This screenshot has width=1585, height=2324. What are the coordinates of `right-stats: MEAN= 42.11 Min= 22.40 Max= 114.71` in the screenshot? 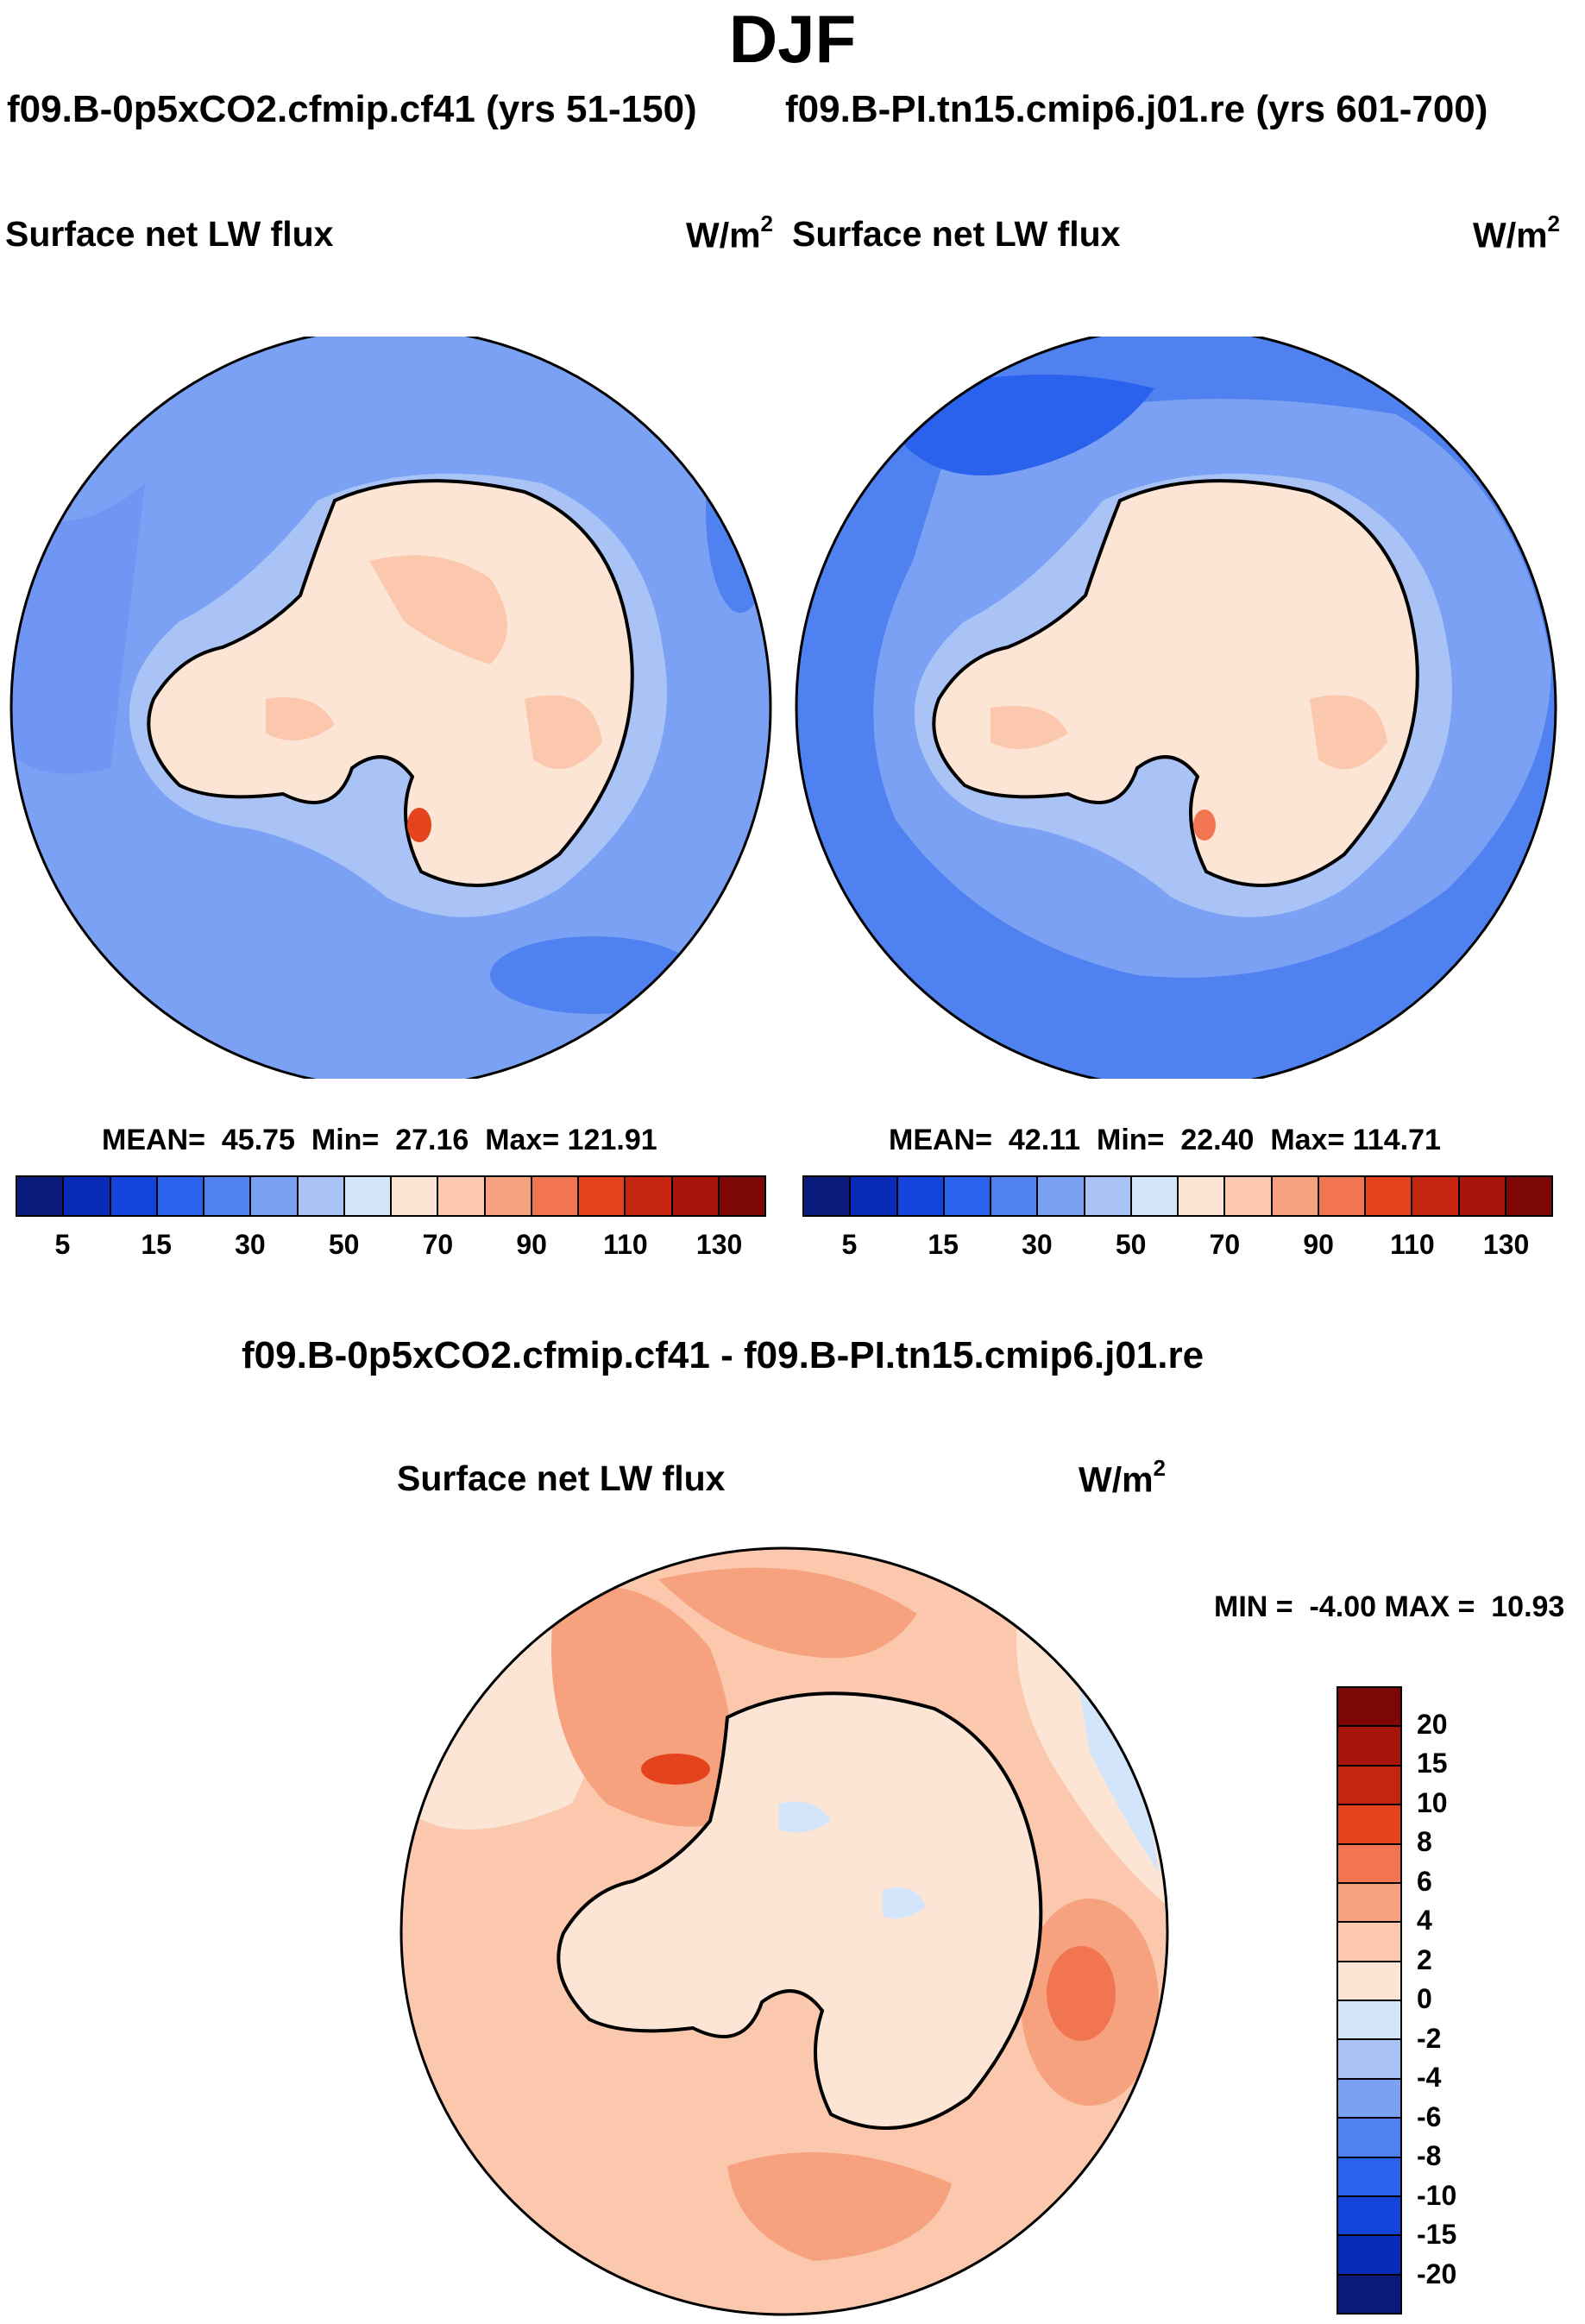 It's located at (1165, 1140).